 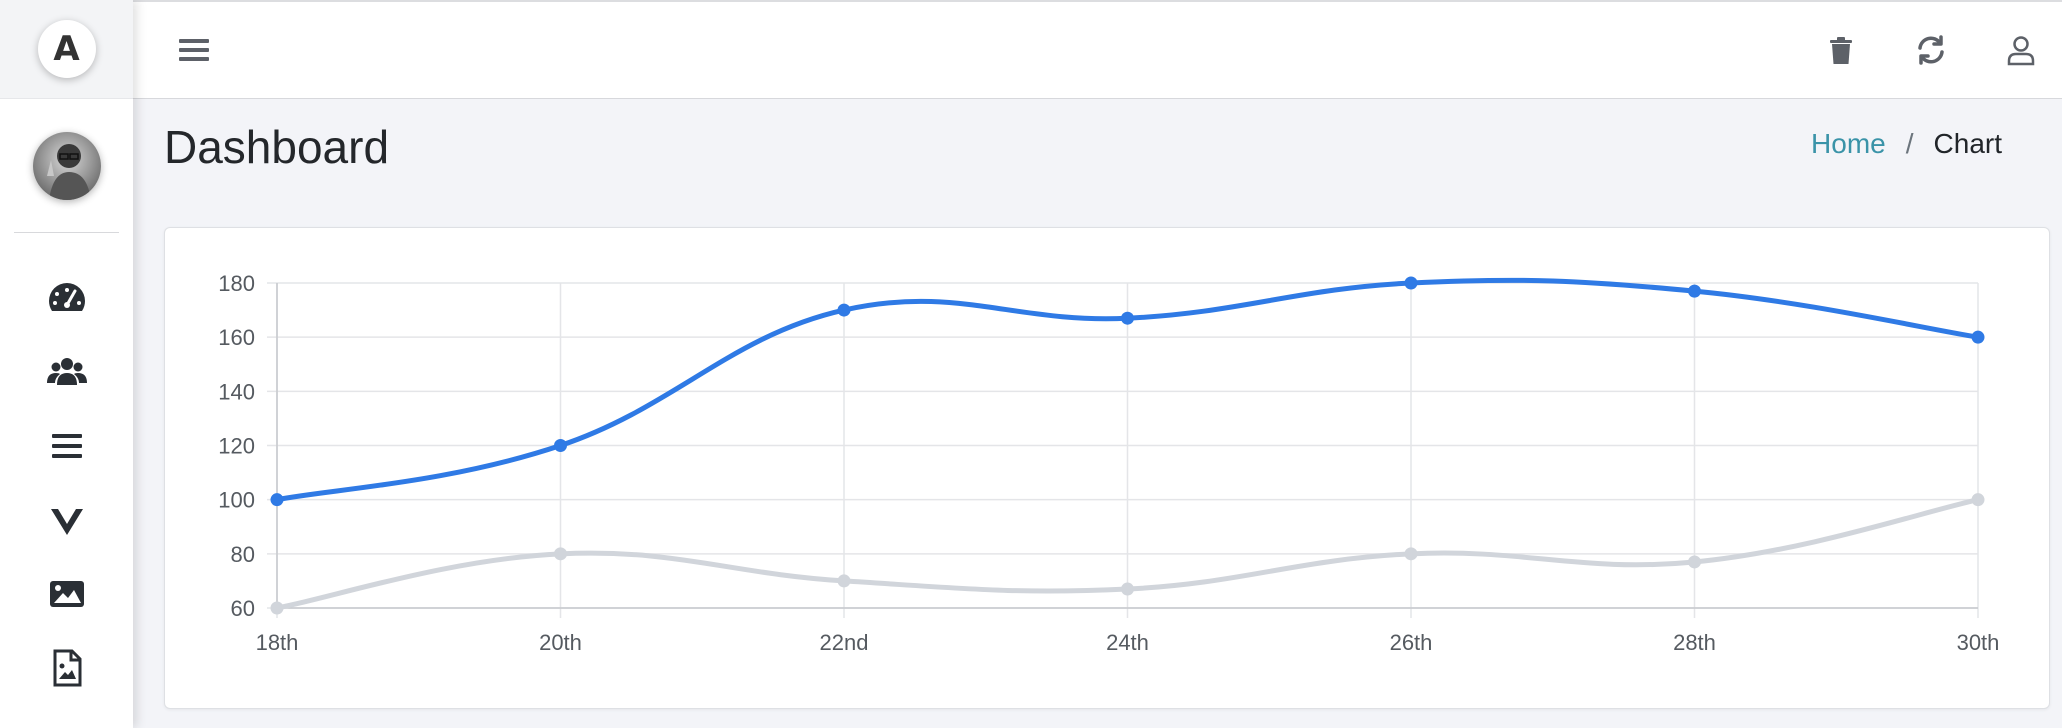 What do you see at coordinates (243, 608) in the screenshot?
I see `y-tick-label: 60` at bounding box center [243, 608].